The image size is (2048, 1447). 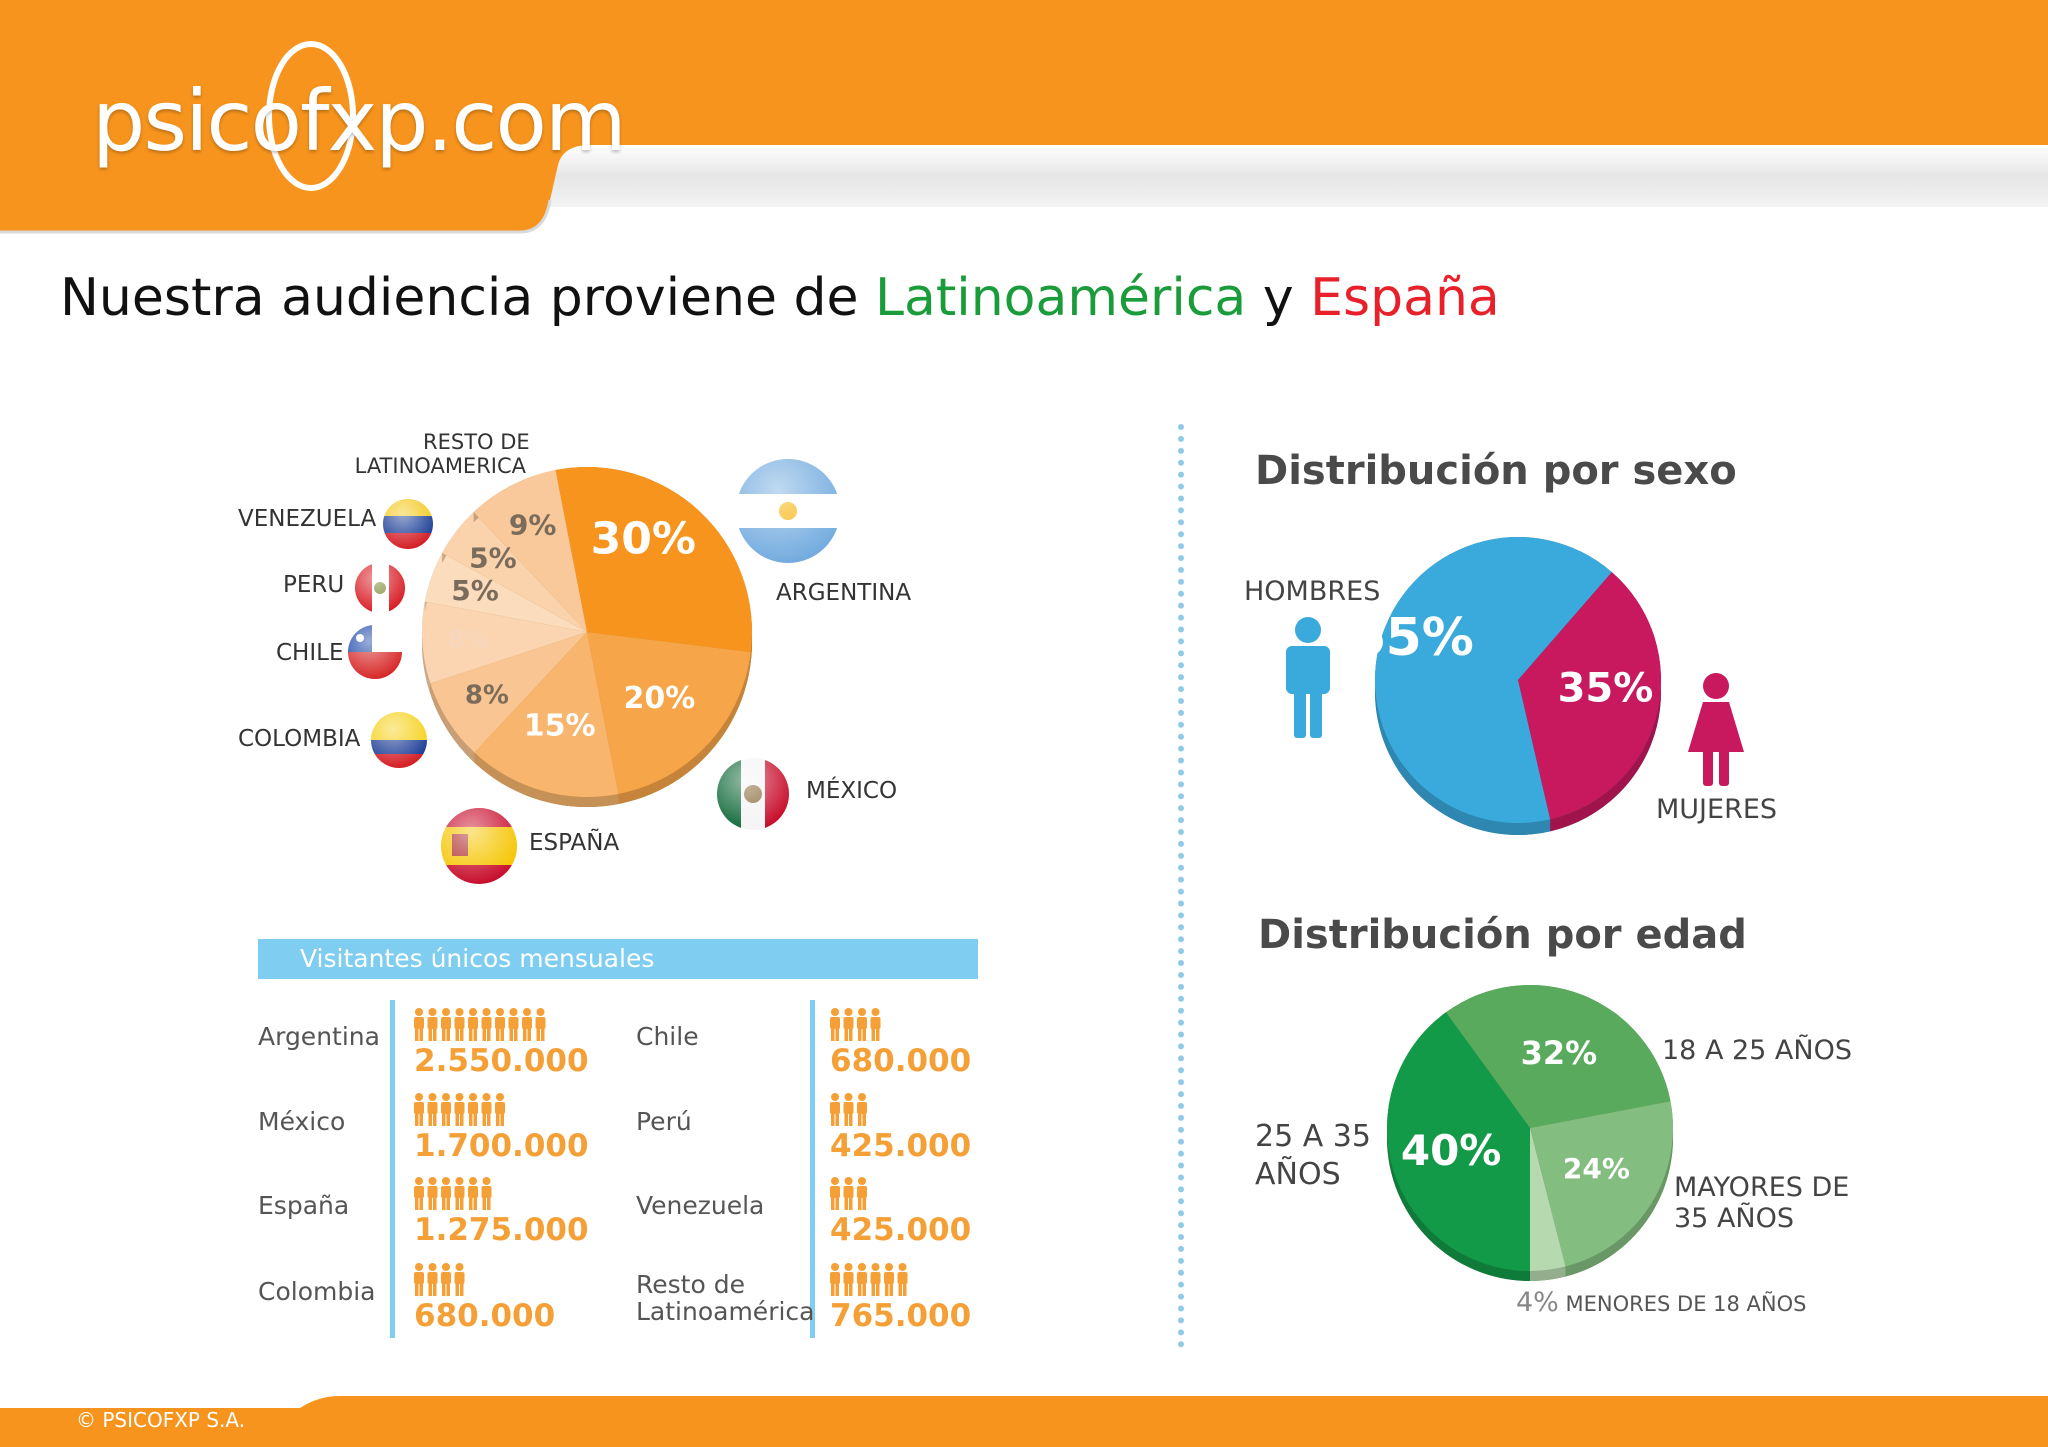 What do you see at coordinates (314, 585) in the screenshot?
I see `label-peru: PERU` at bounding box center [314, 585].